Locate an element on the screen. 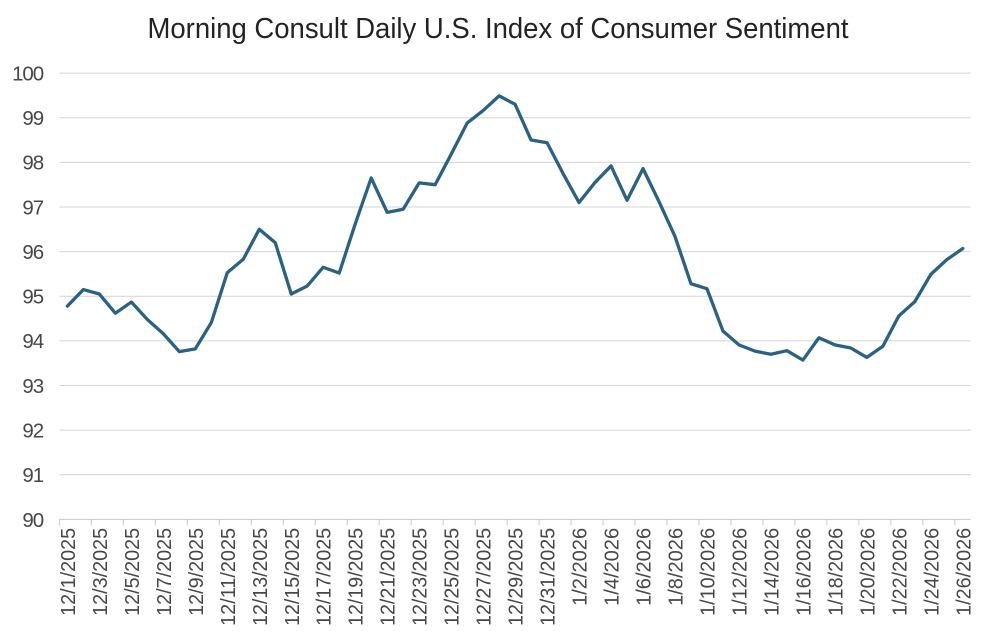 The height and width of the screenshot is (636, 988). svg-text: 1/6/2026 is located at coordinates (645, 567).